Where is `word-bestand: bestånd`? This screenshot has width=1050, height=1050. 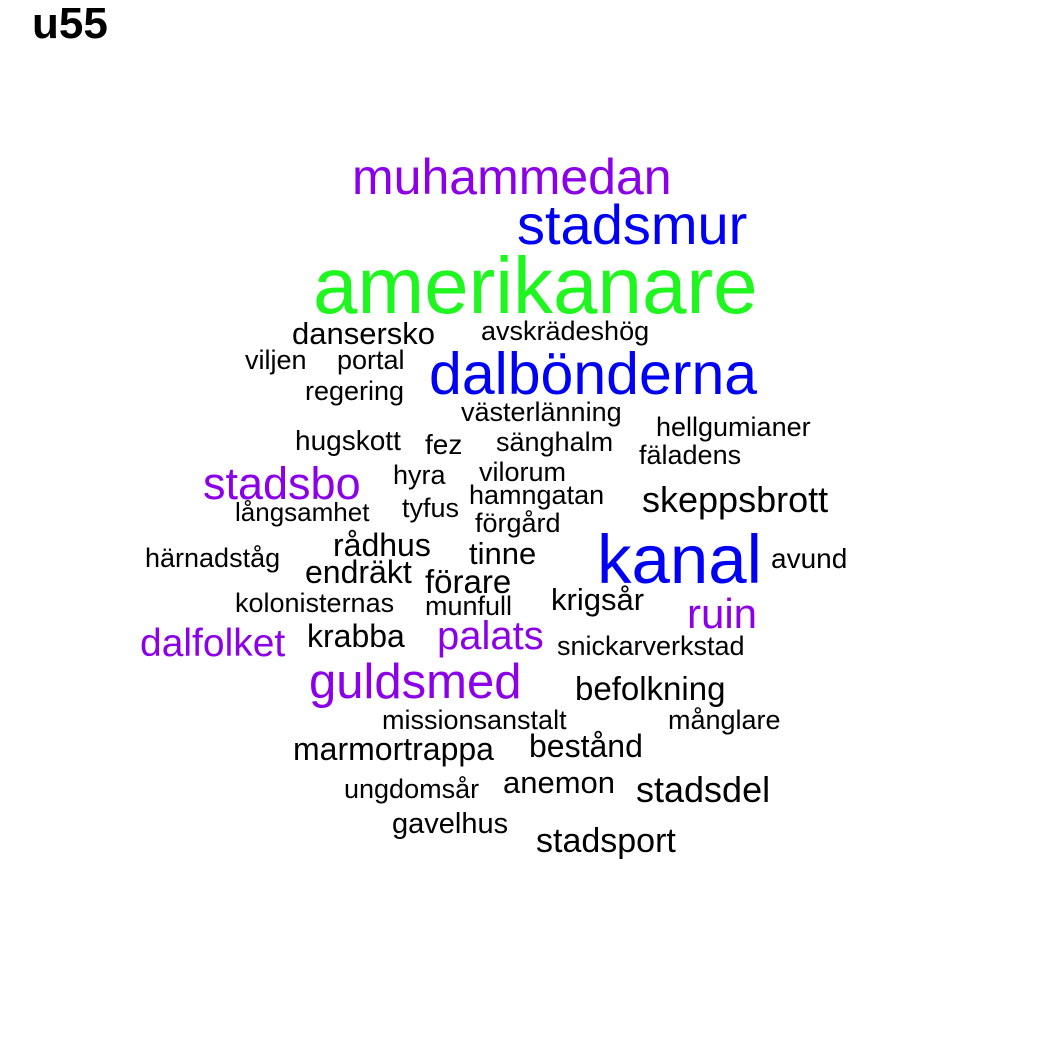 word-bestand: bestånd is located at coordinates (586, 746).